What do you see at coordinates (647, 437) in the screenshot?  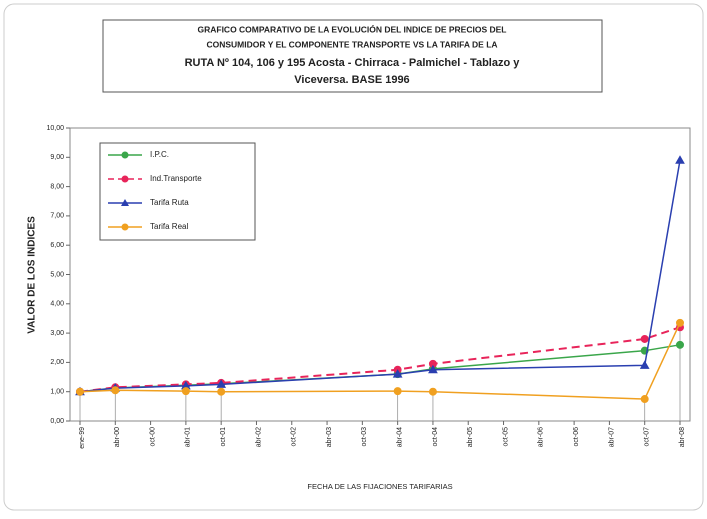 I see `x-tick-label: oct-07` at bounding box center [647, 437].